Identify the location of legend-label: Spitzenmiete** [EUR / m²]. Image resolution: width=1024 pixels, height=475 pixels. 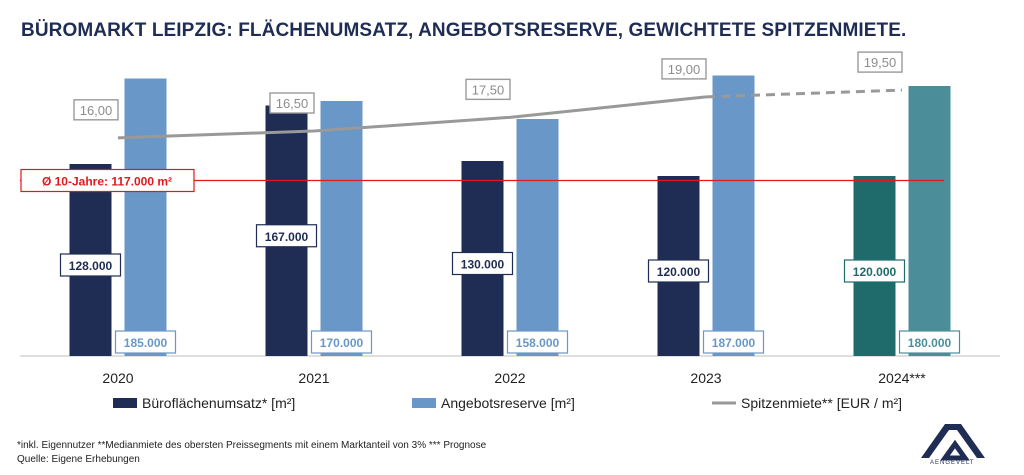
(821, 403).